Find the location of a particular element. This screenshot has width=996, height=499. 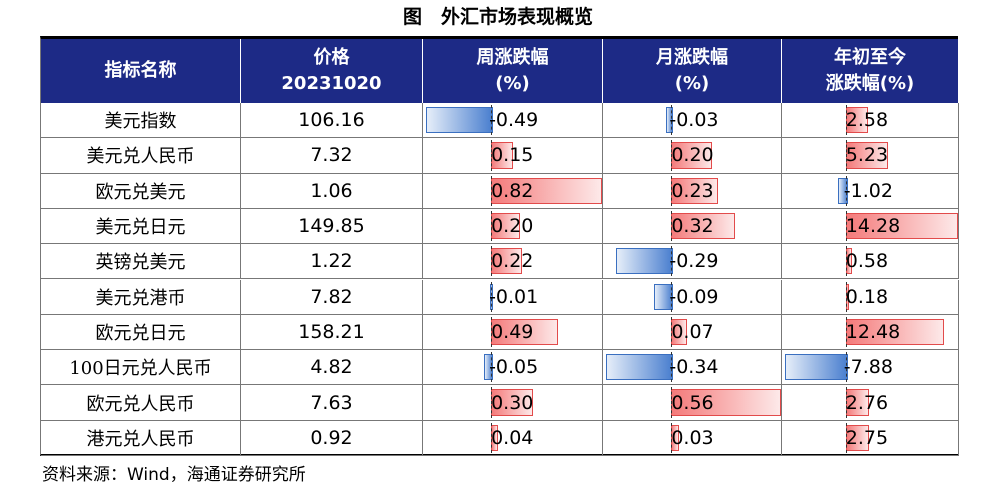

change-cell: 2.76 is located at coordinates (870, 403).